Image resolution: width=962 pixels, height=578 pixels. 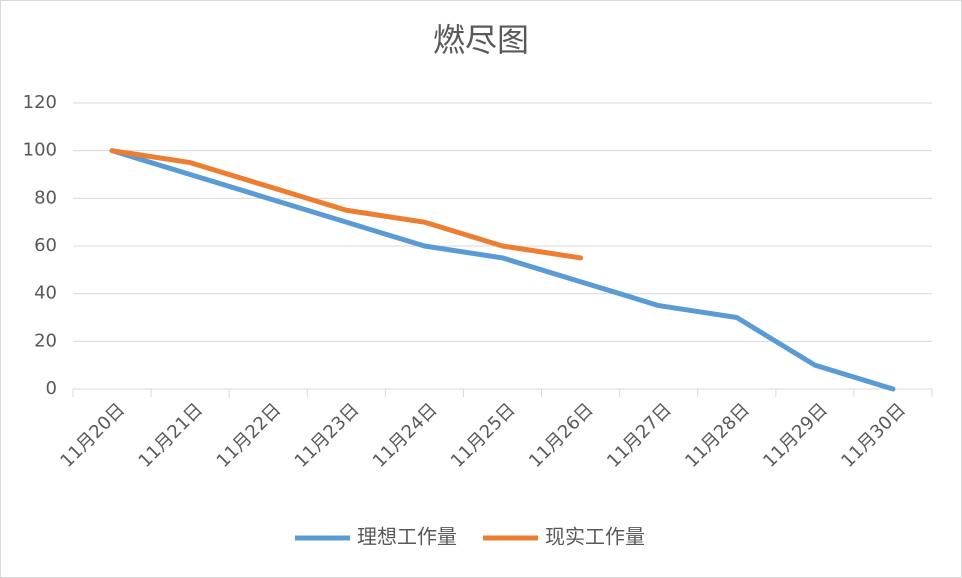 I want to click on chart-title: 燃尽图, so click(x=481, y=40).